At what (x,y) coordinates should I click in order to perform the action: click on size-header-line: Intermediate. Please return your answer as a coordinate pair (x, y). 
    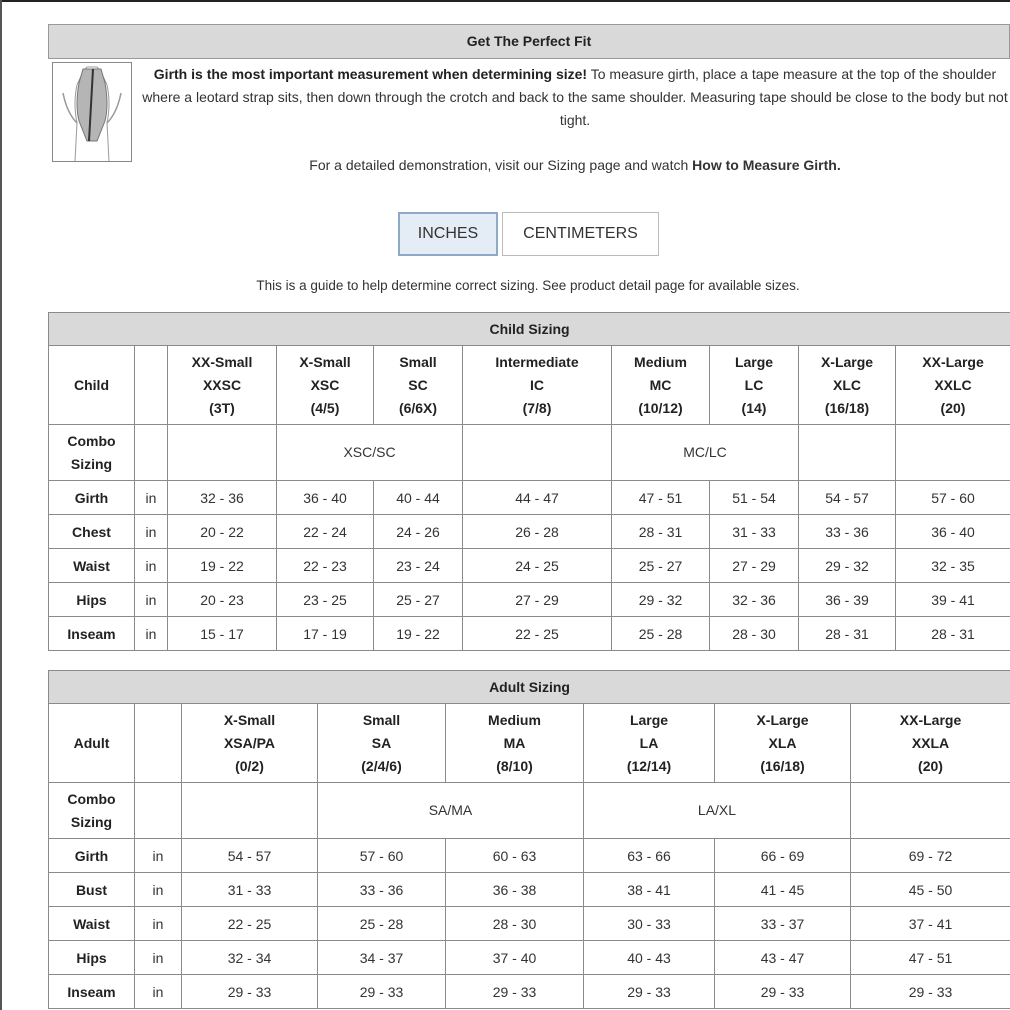
    Looking at the image, I should click on (537, 361).